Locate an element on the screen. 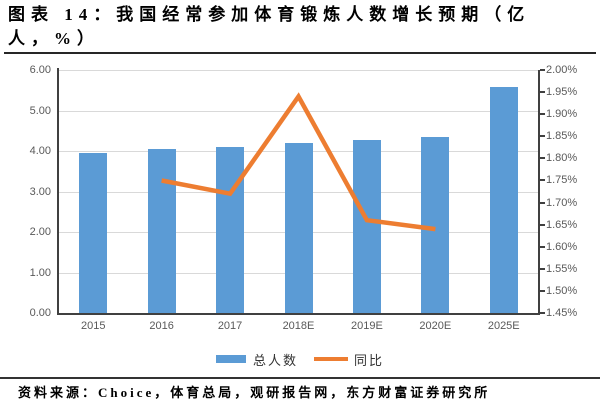  x-axis-label-2025E: 2025E is located at coordinates (503, 326).